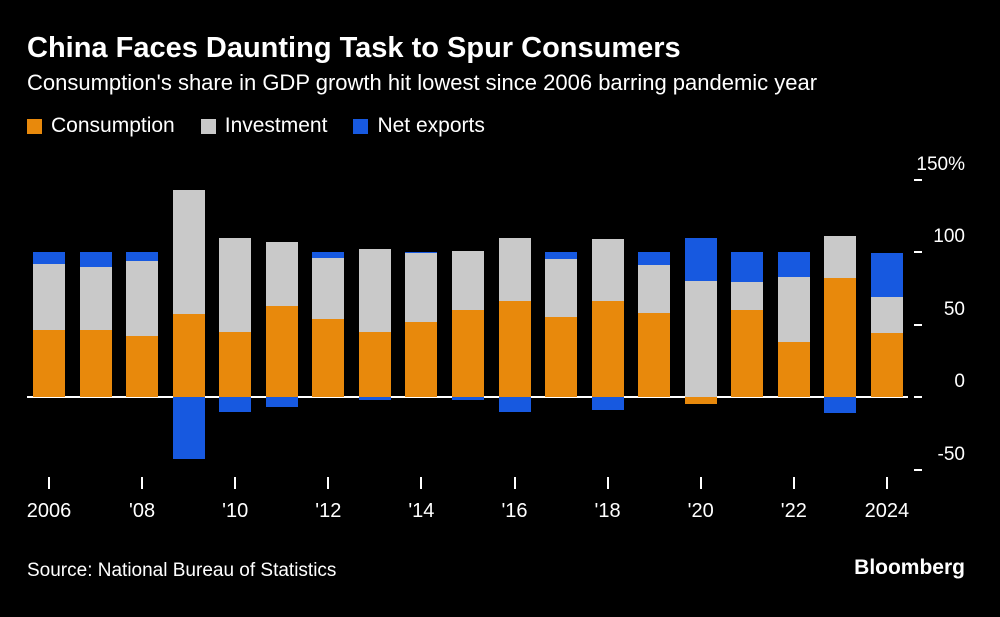 The height and width of the screenshot is (617, 1000). Describe the element at coordinates (886, 365) in the screenshot. I see `bar-segment-2024-consumption` at that location.